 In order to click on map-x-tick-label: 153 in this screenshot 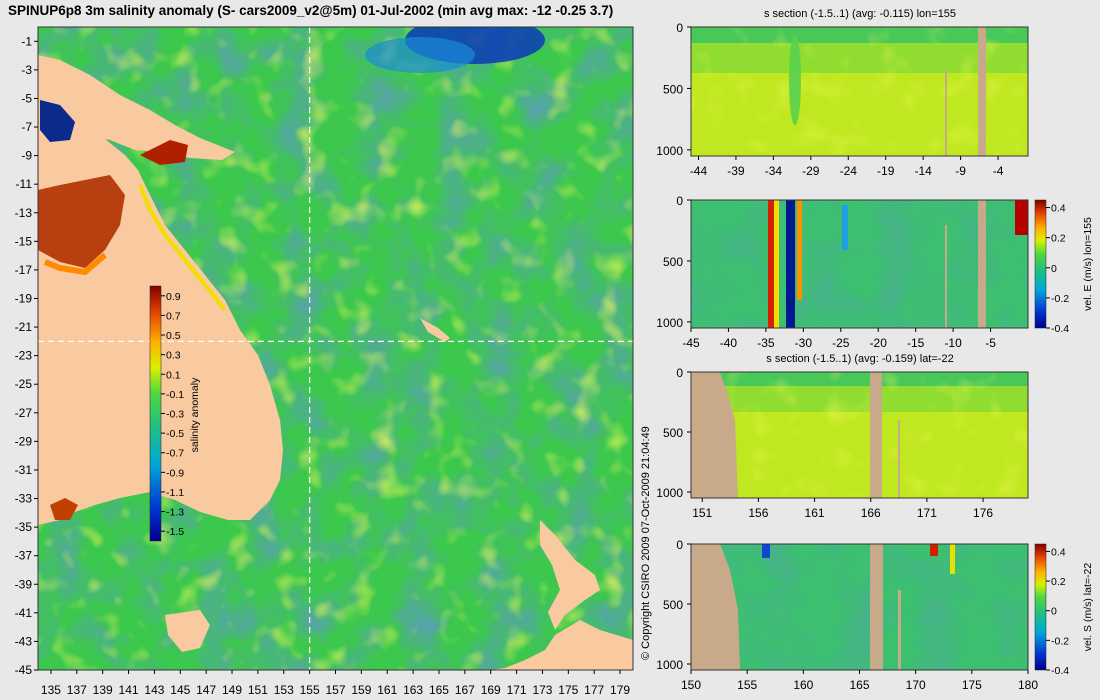, I will do `click(284, 690)`.